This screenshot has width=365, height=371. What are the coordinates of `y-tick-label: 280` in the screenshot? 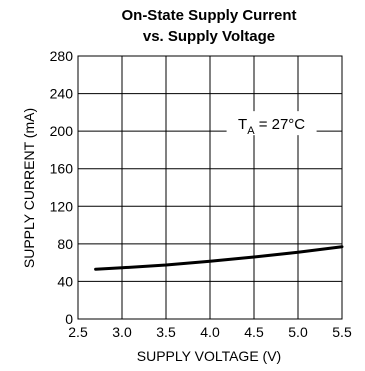 It's located at (62, 56).